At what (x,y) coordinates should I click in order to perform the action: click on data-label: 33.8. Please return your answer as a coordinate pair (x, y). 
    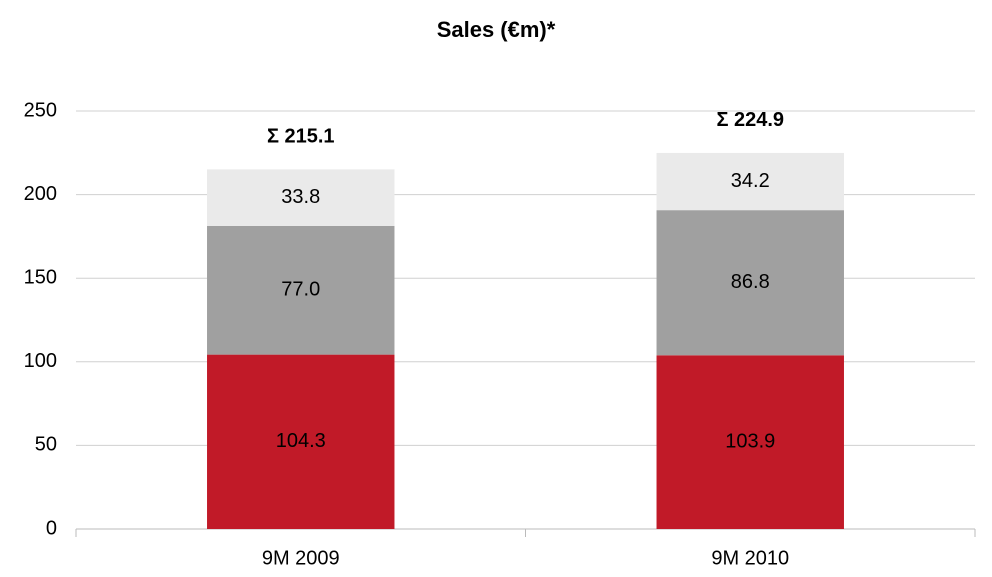
    Looking at the image, I should click on (300, 197).